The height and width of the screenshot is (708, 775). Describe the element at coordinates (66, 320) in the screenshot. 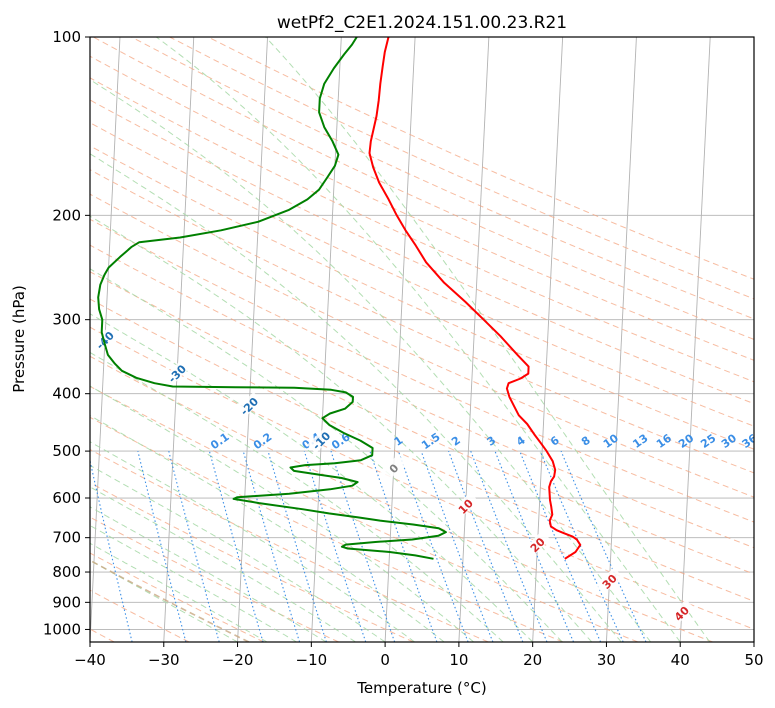

I see `y-tick-label: 300` at that location.